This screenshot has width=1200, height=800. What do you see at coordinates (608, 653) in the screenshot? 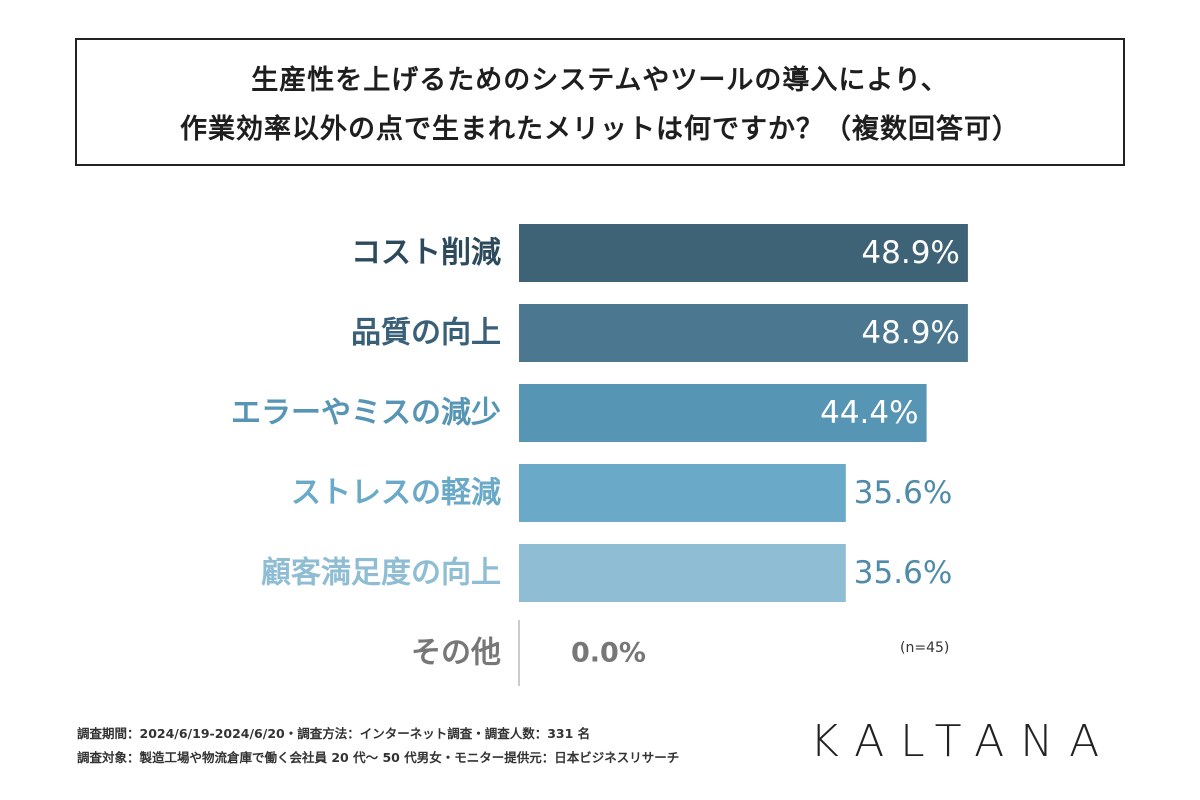
I see `value-label: 0.0%` at bounding box center [608, 653].